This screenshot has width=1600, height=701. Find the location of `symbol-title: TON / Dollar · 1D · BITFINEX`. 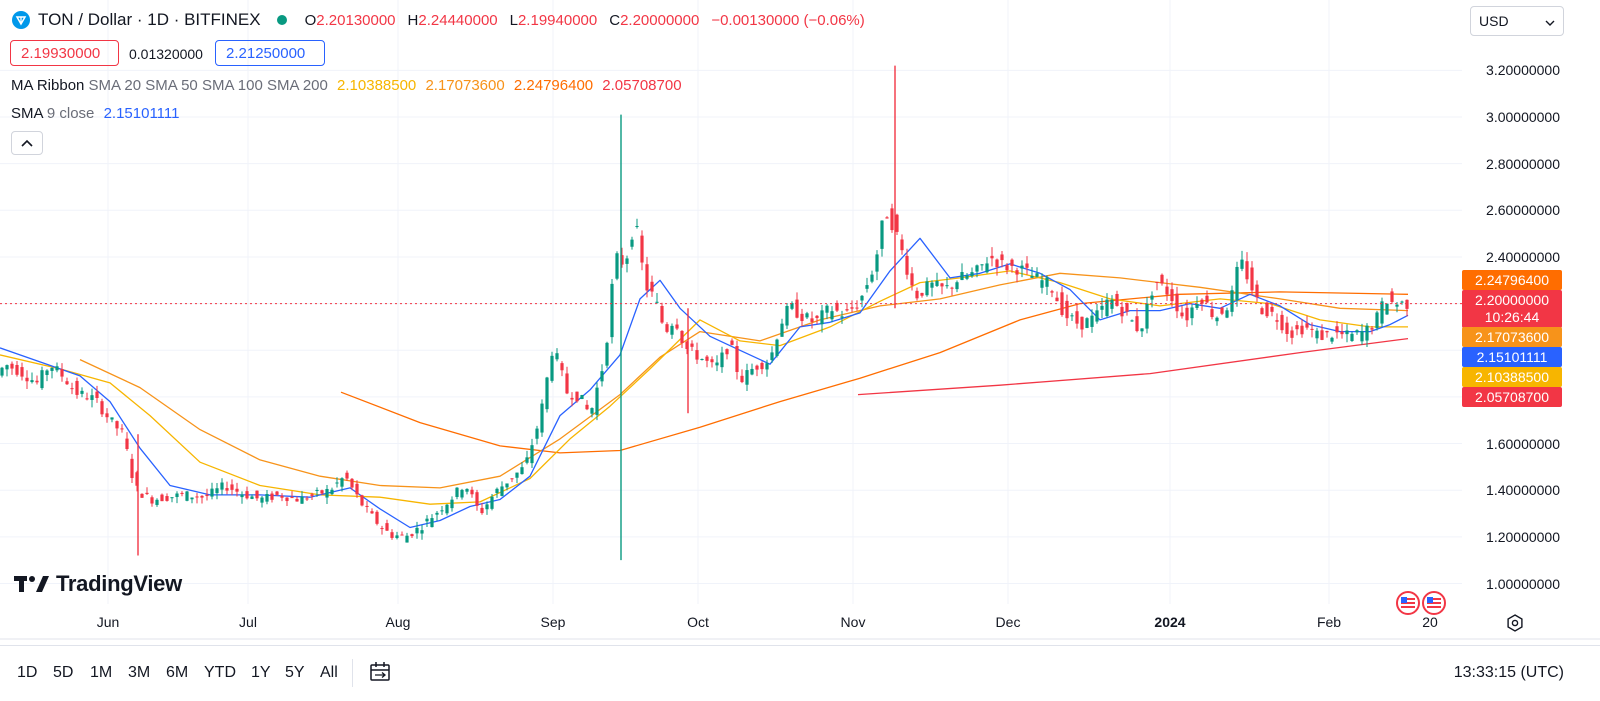

symbol-title: TON / Dollar · 1D · BITFINEX is located at coordinates (149, 19).